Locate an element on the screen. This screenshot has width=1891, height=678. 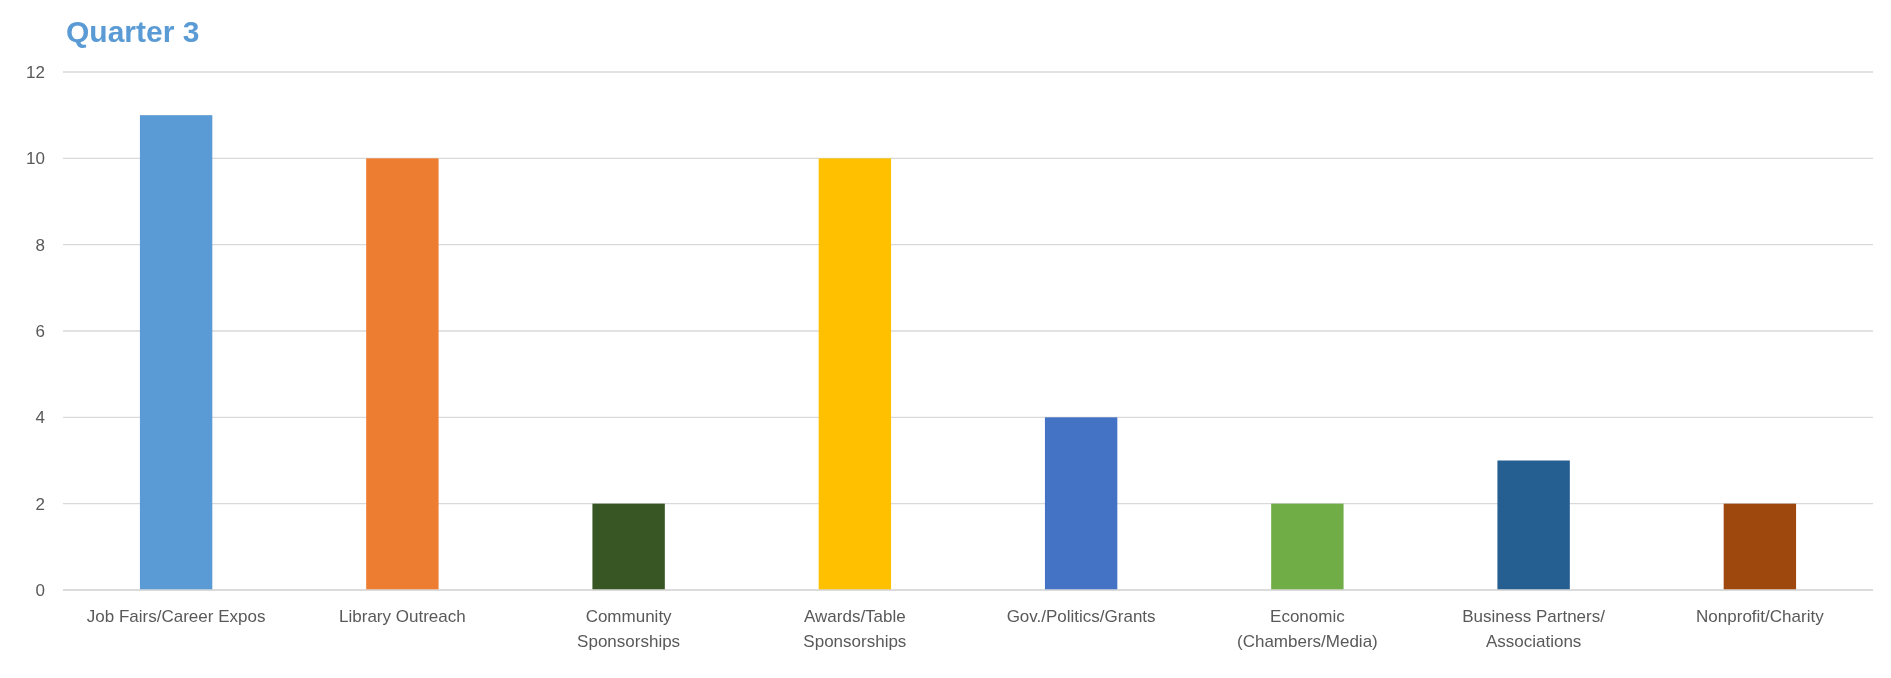
y-tick-label: 10 is located at coordinates (35, 159).